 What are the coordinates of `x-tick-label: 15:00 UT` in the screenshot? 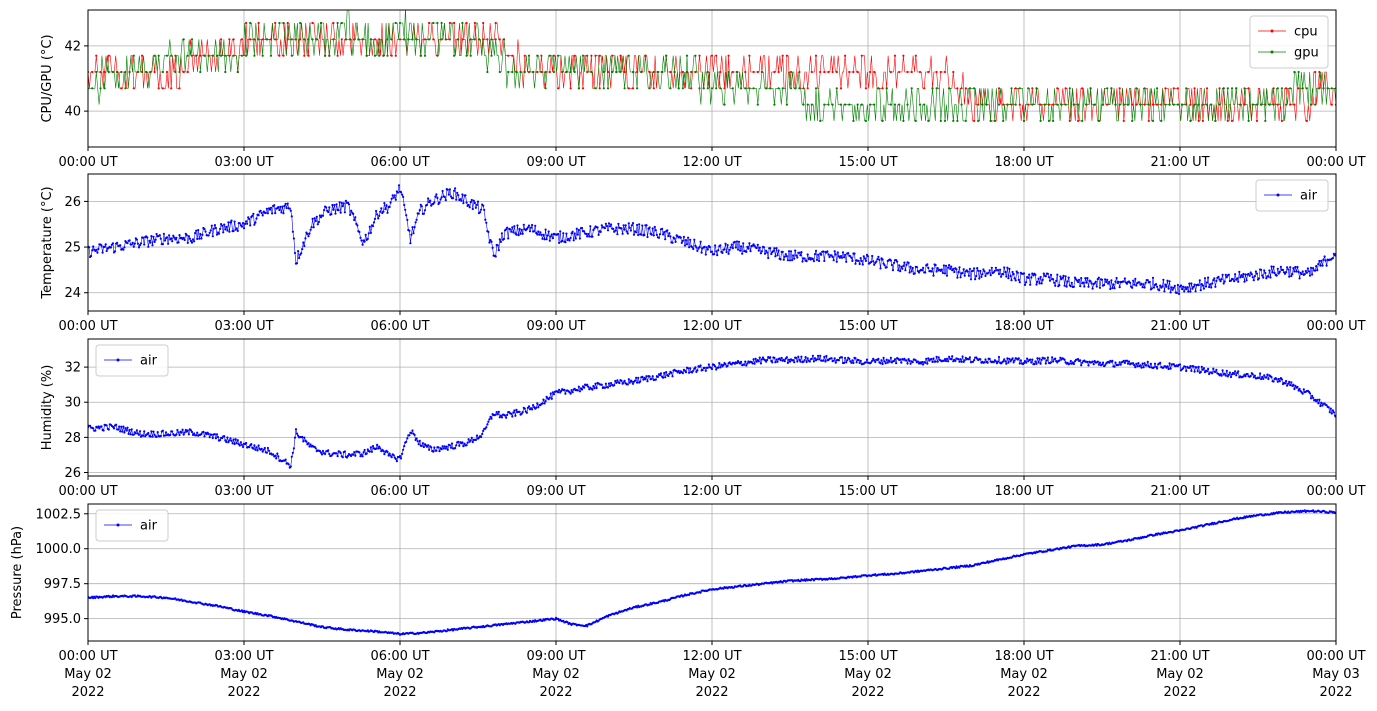 It's located at (867, 491).